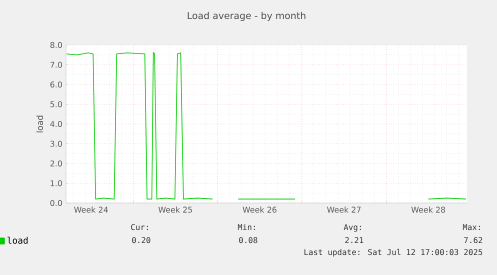 This screenshot has height=275, width=497. What do you see at coordinates (18, 240) in the screenshot?
I see `legend-label: load` at bounding box center [18, 240].